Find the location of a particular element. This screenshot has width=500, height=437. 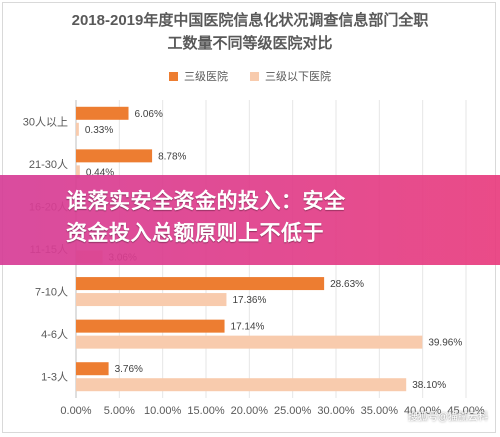

x-tick-label: 0.00% is located at coordinates (75, 411).